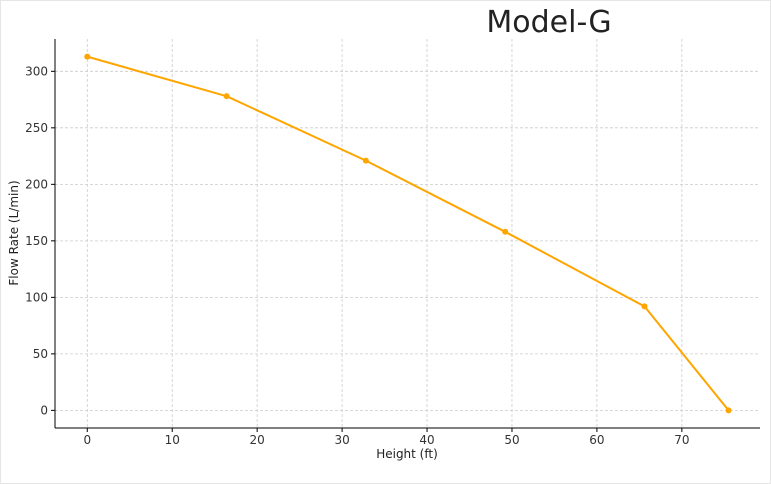 This screenshot has height=484, width=771. Describe the element at coordinates (44, 410) in the screenshot. I see `y-tick-label: 0` at that location.